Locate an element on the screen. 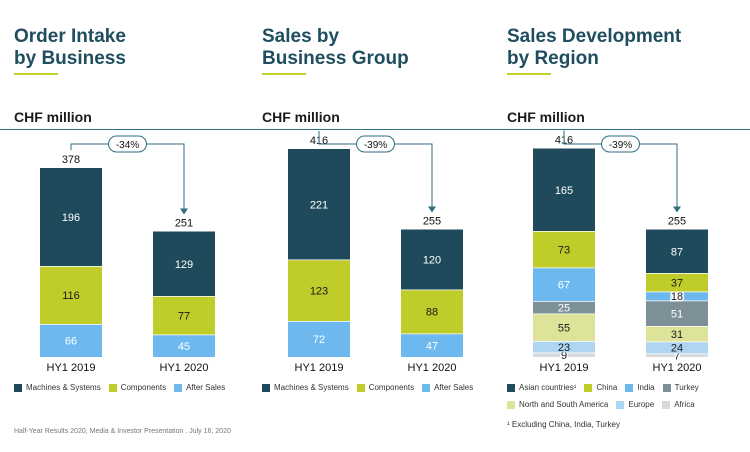  data-label: 25 is located at coordinates (564, 308).